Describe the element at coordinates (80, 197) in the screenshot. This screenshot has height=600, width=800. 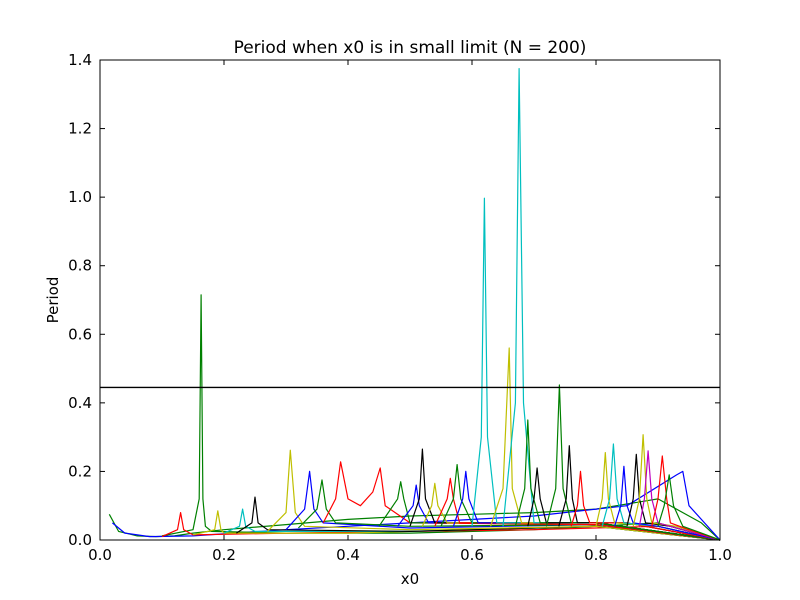
I see `y-tick-label: 1.0` at that location.